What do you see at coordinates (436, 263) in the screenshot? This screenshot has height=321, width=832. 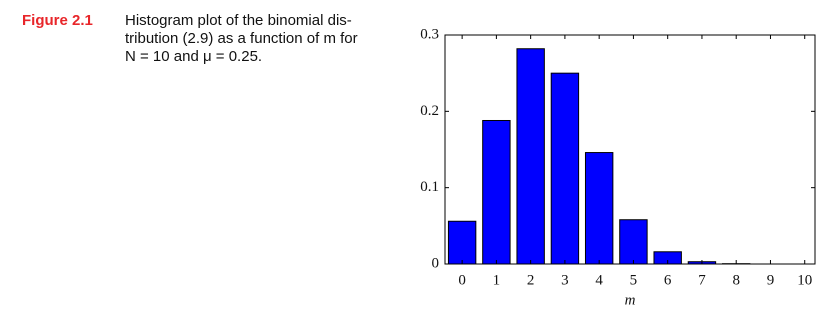 I see `y-tick-label: 0` at bounding box center [436, 263].